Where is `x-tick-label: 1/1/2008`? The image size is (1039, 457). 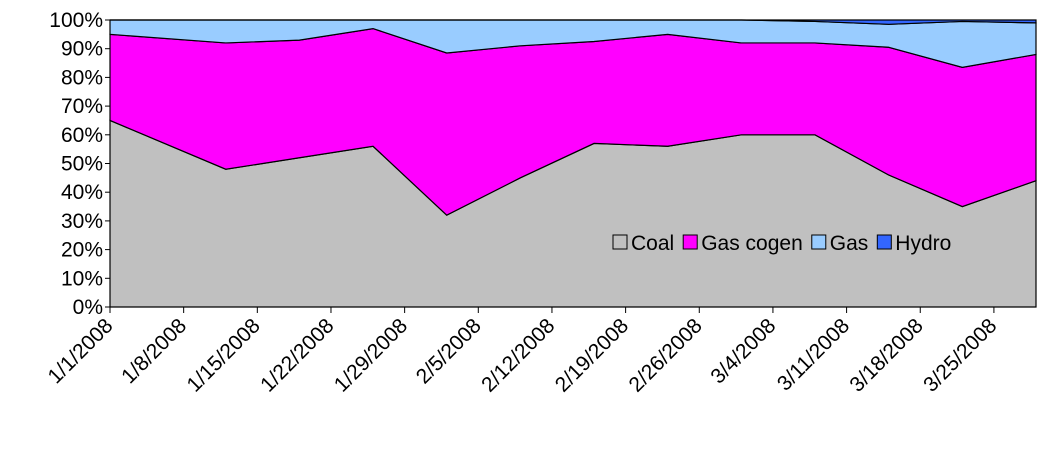 x-tick-label: 1/1/2008 is located at coordinates (80, 351).